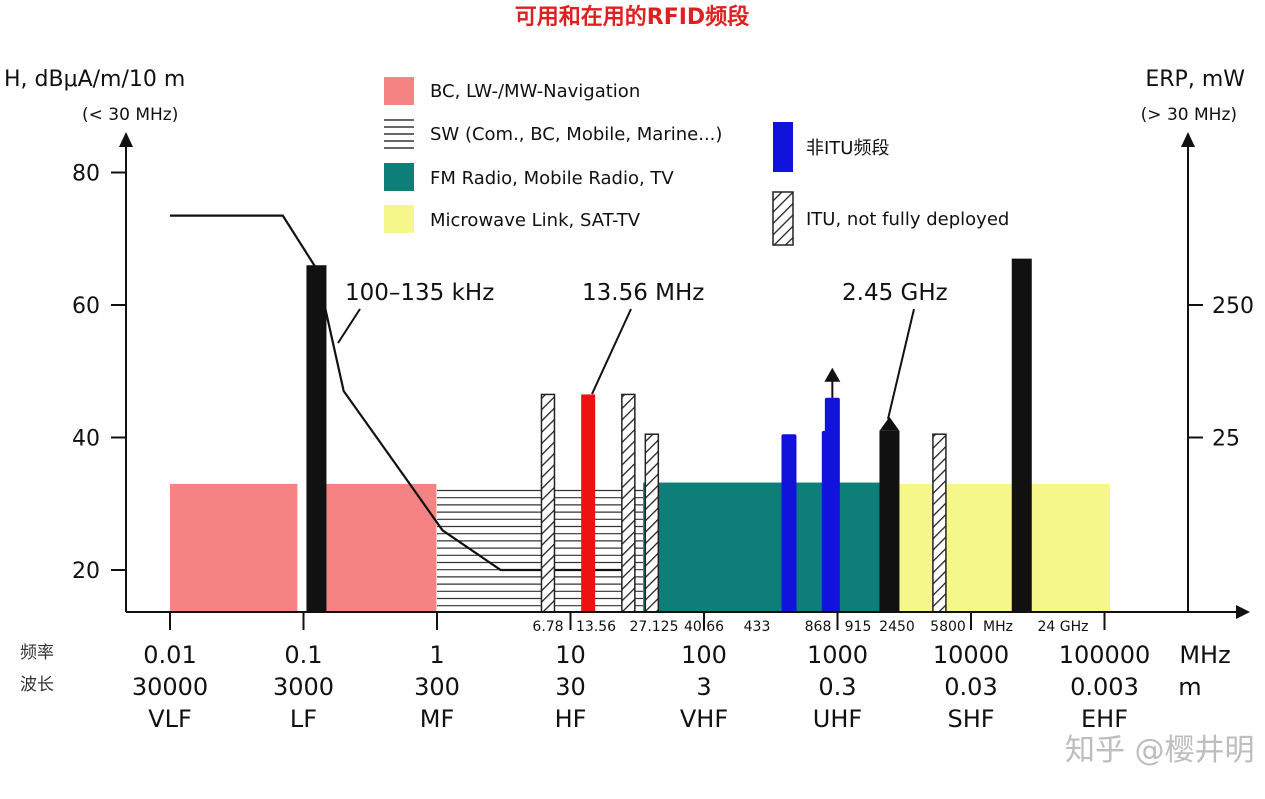 The height and width of the screenshot is (799, 1265). What do you see at coordinates (547, 627) in the screenshot?
I see `rfid-frequency-tick-label: 6.78` at bounding box center [547, 627].